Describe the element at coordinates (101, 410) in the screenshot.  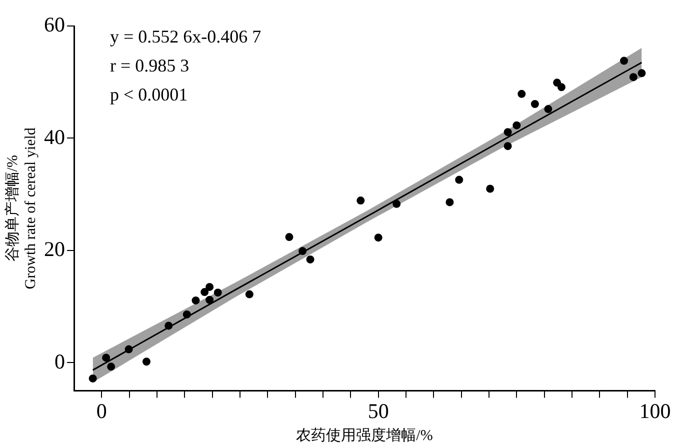
I see `x-tick-label: 0` at that location.